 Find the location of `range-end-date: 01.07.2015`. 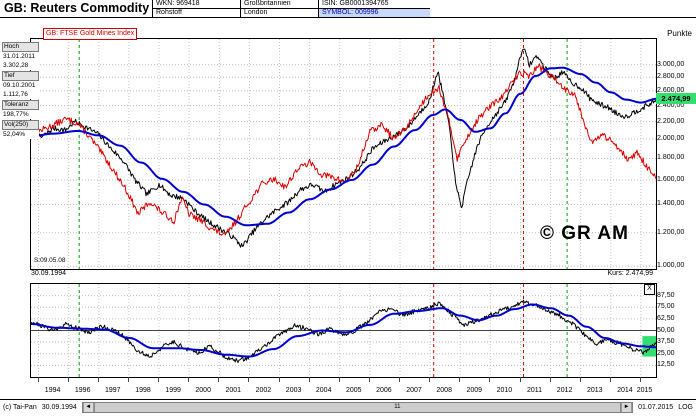

range-end-date: 01.07.2015 is located at coordinates (656, 407).